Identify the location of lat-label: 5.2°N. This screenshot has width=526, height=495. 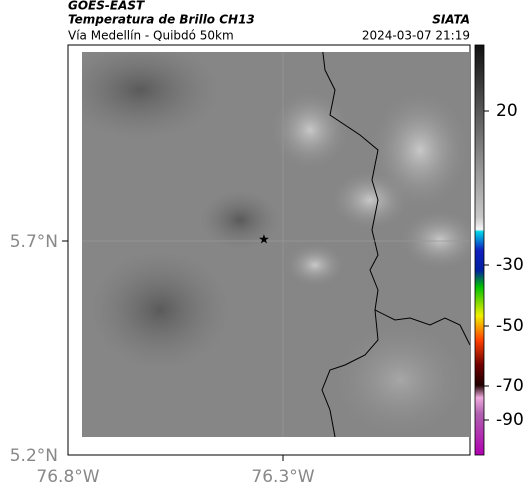
(34, 456).